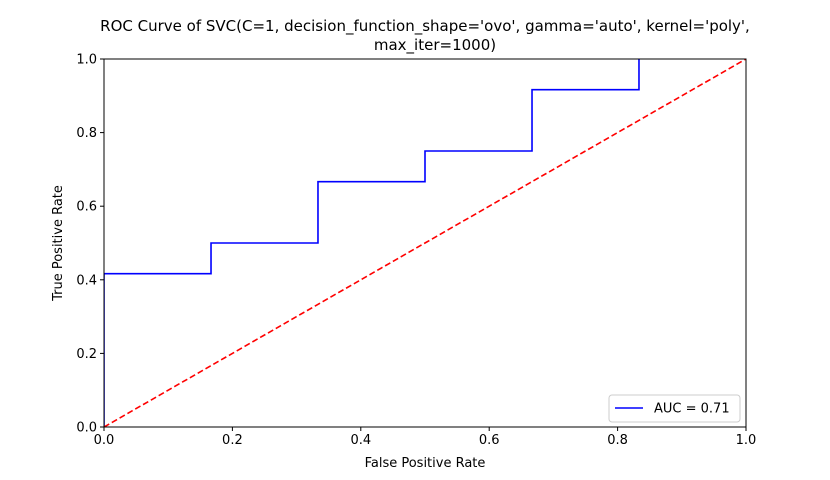  What do you see at coordinates (489, 440) in the screenshot?
I see `x-tick-label: 0.6` at bounding box center [489, 440].